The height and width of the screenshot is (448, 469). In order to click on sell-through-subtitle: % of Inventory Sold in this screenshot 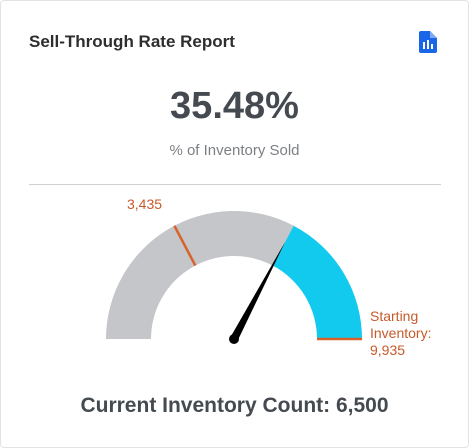, I will do `click(234, 150)`.